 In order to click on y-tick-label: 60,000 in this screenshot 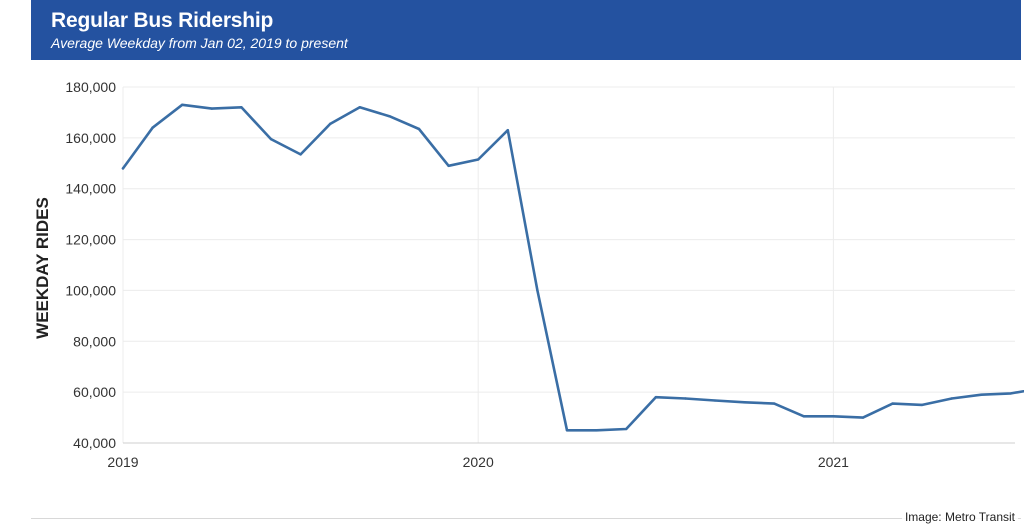, I will do `click(94, 392)`.